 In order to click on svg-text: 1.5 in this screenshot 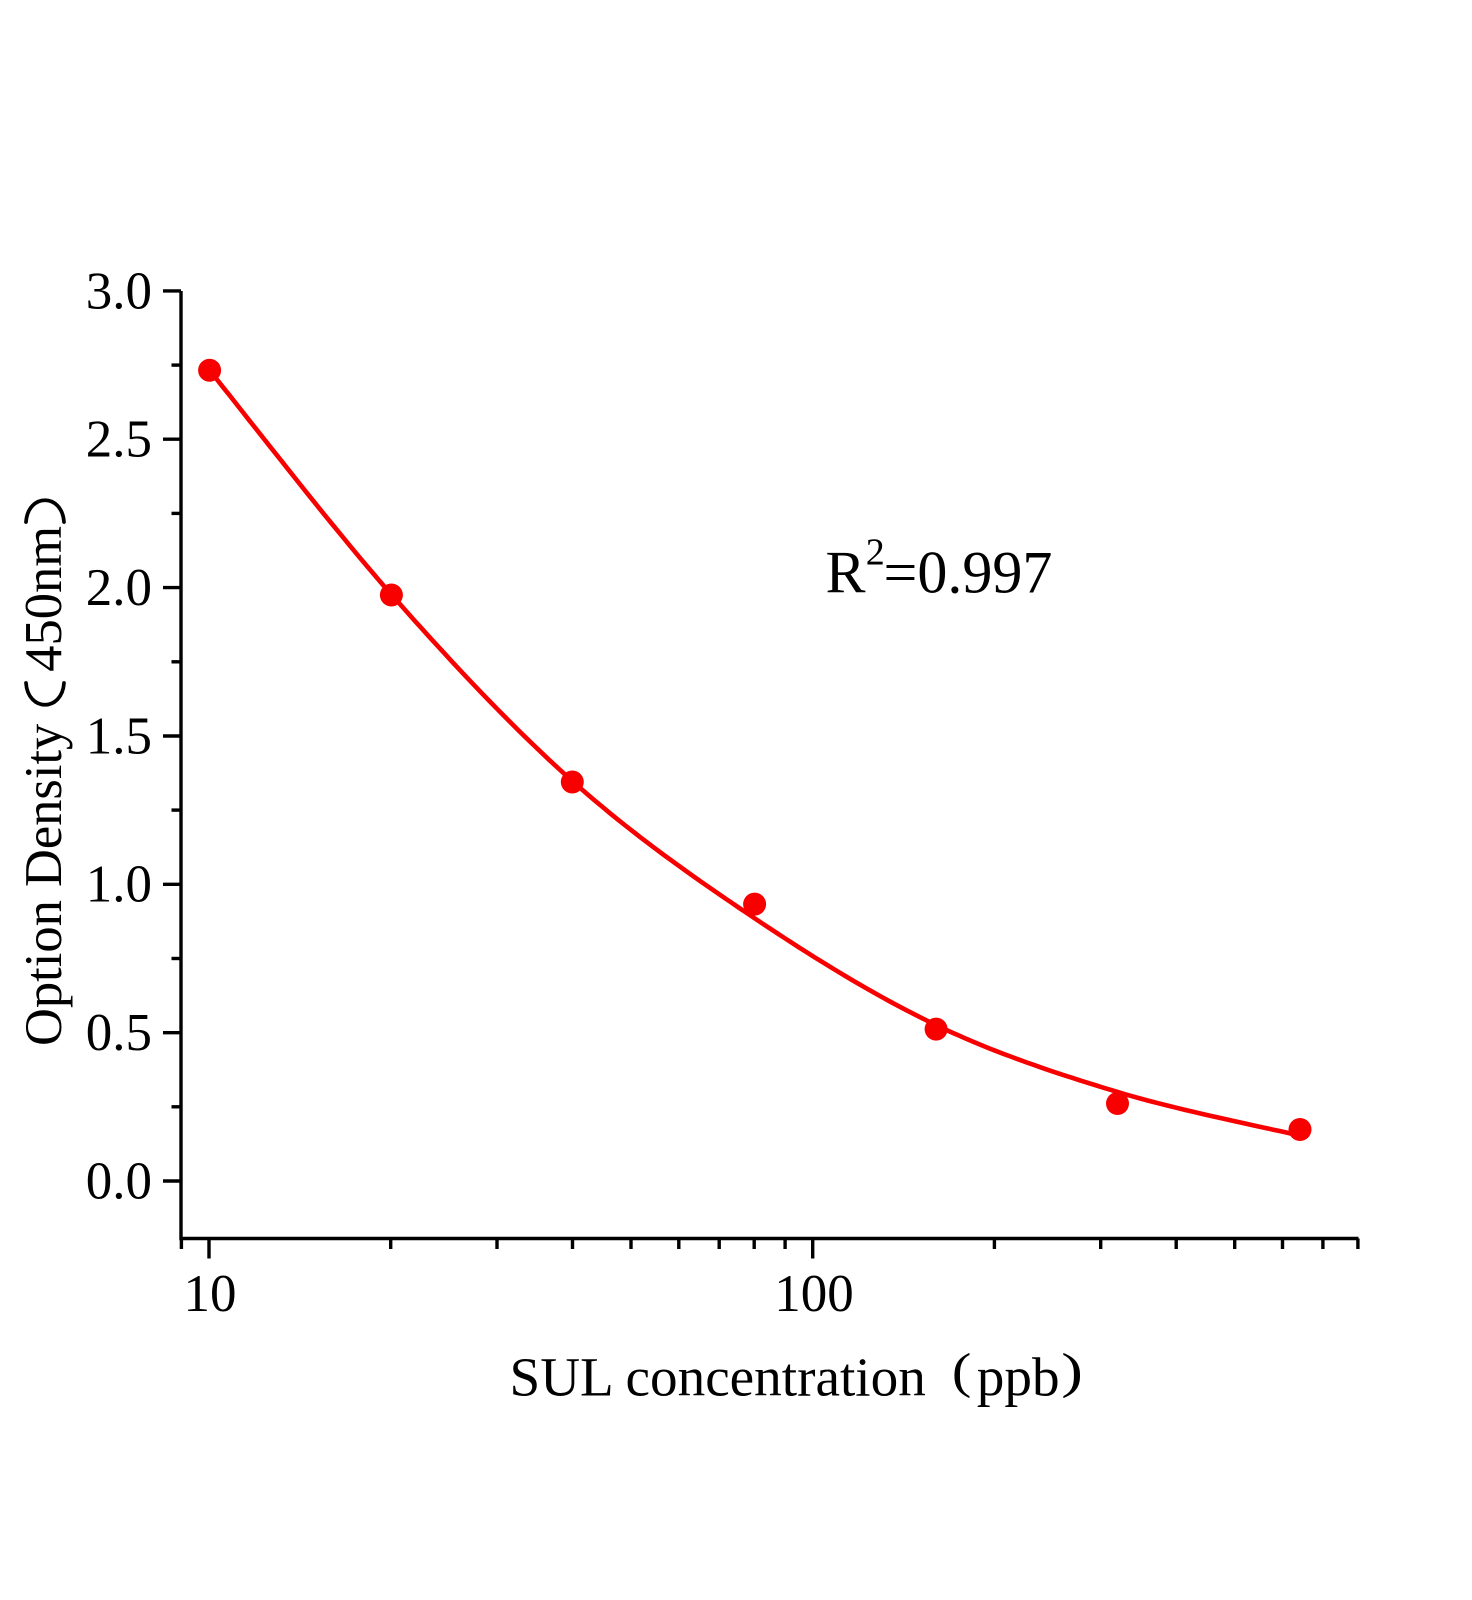, I will do `click(119, 736)`.